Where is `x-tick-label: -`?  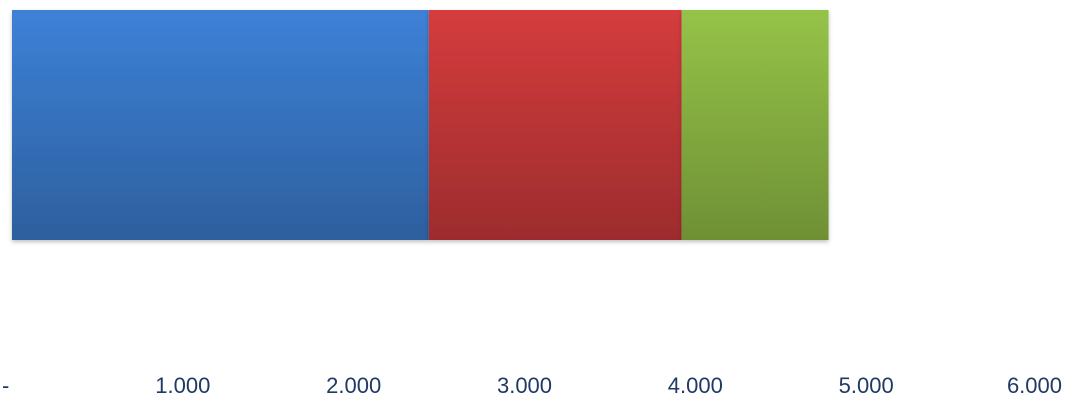
x-tick-label: - is located at coordinates (5, 385).